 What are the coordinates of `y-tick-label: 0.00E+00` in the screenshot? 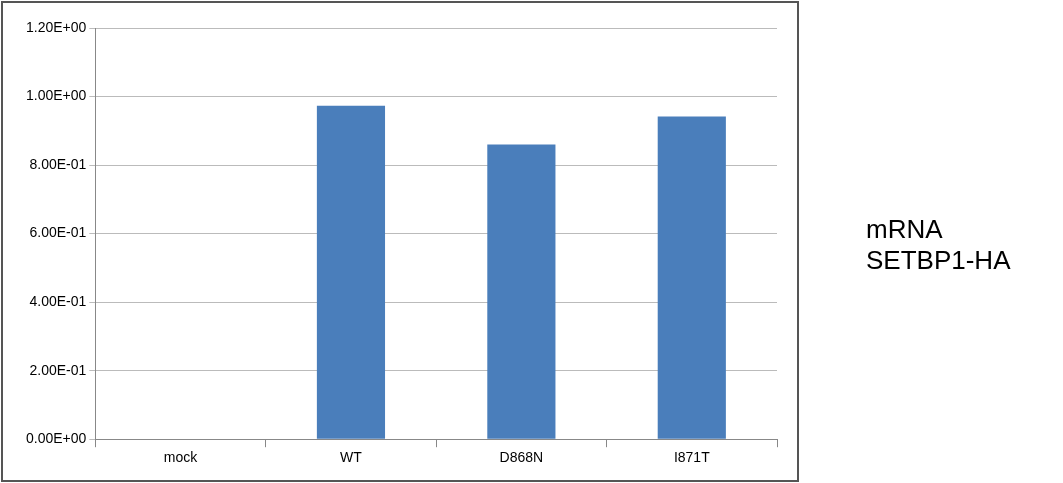 It's located at (56, 438).